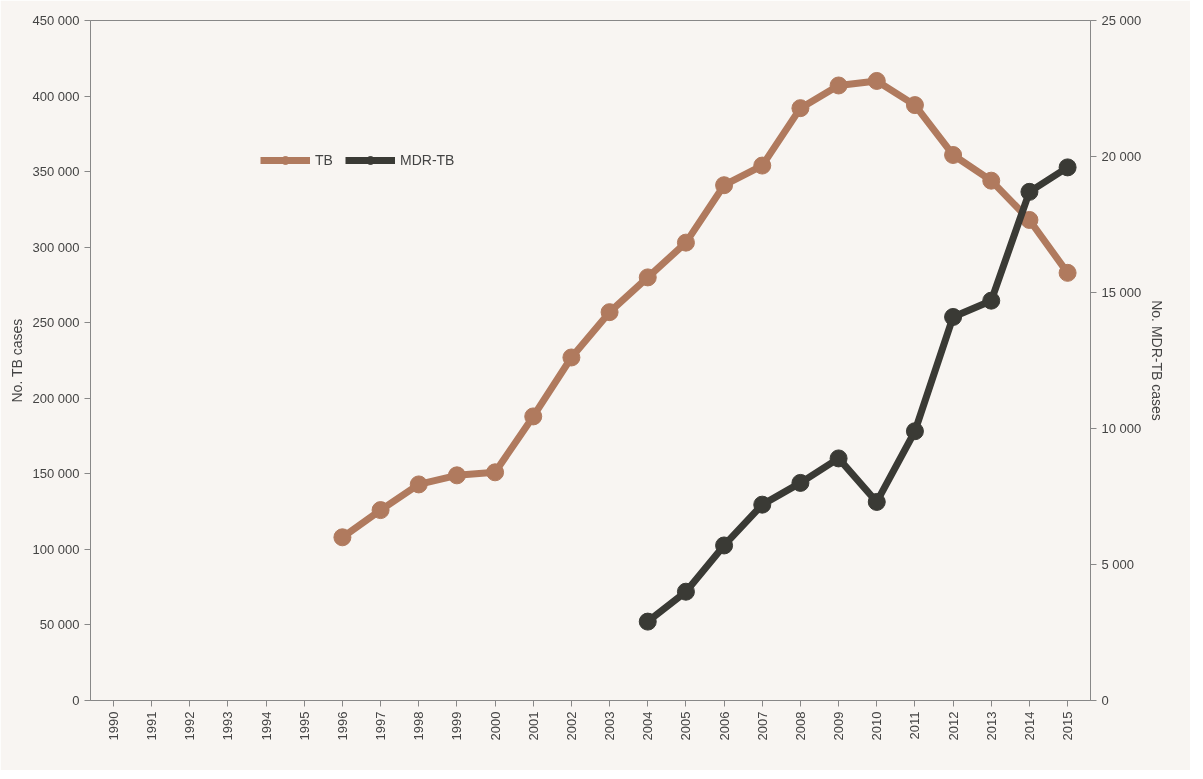  I want to click on y-tick-label: 200 000, so click(56, 398).